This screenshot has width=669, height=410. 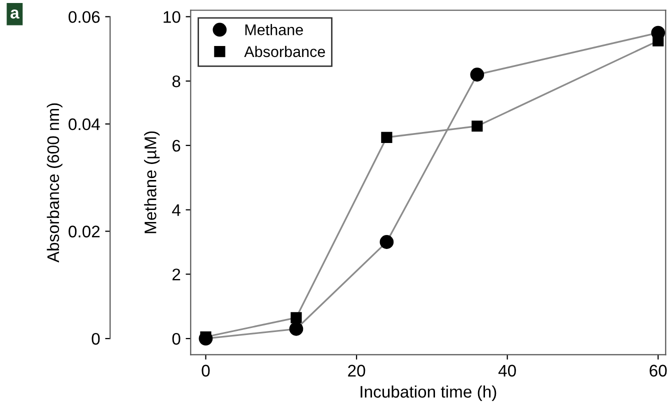 What do you see at coordinates (152, 182) in the screenshot?
I see `y-axis-title: Methane (µM)` at bounding box center [152, 182].